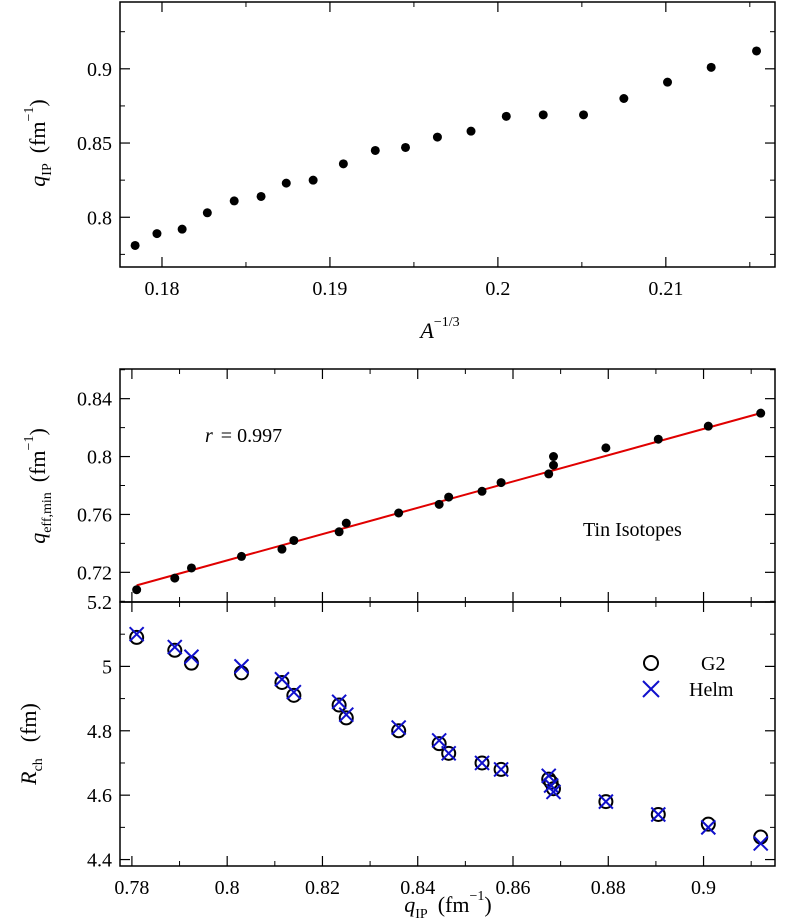 The image size is (789, 921). I want to click on legend-helm-cross, so click(651, 689).